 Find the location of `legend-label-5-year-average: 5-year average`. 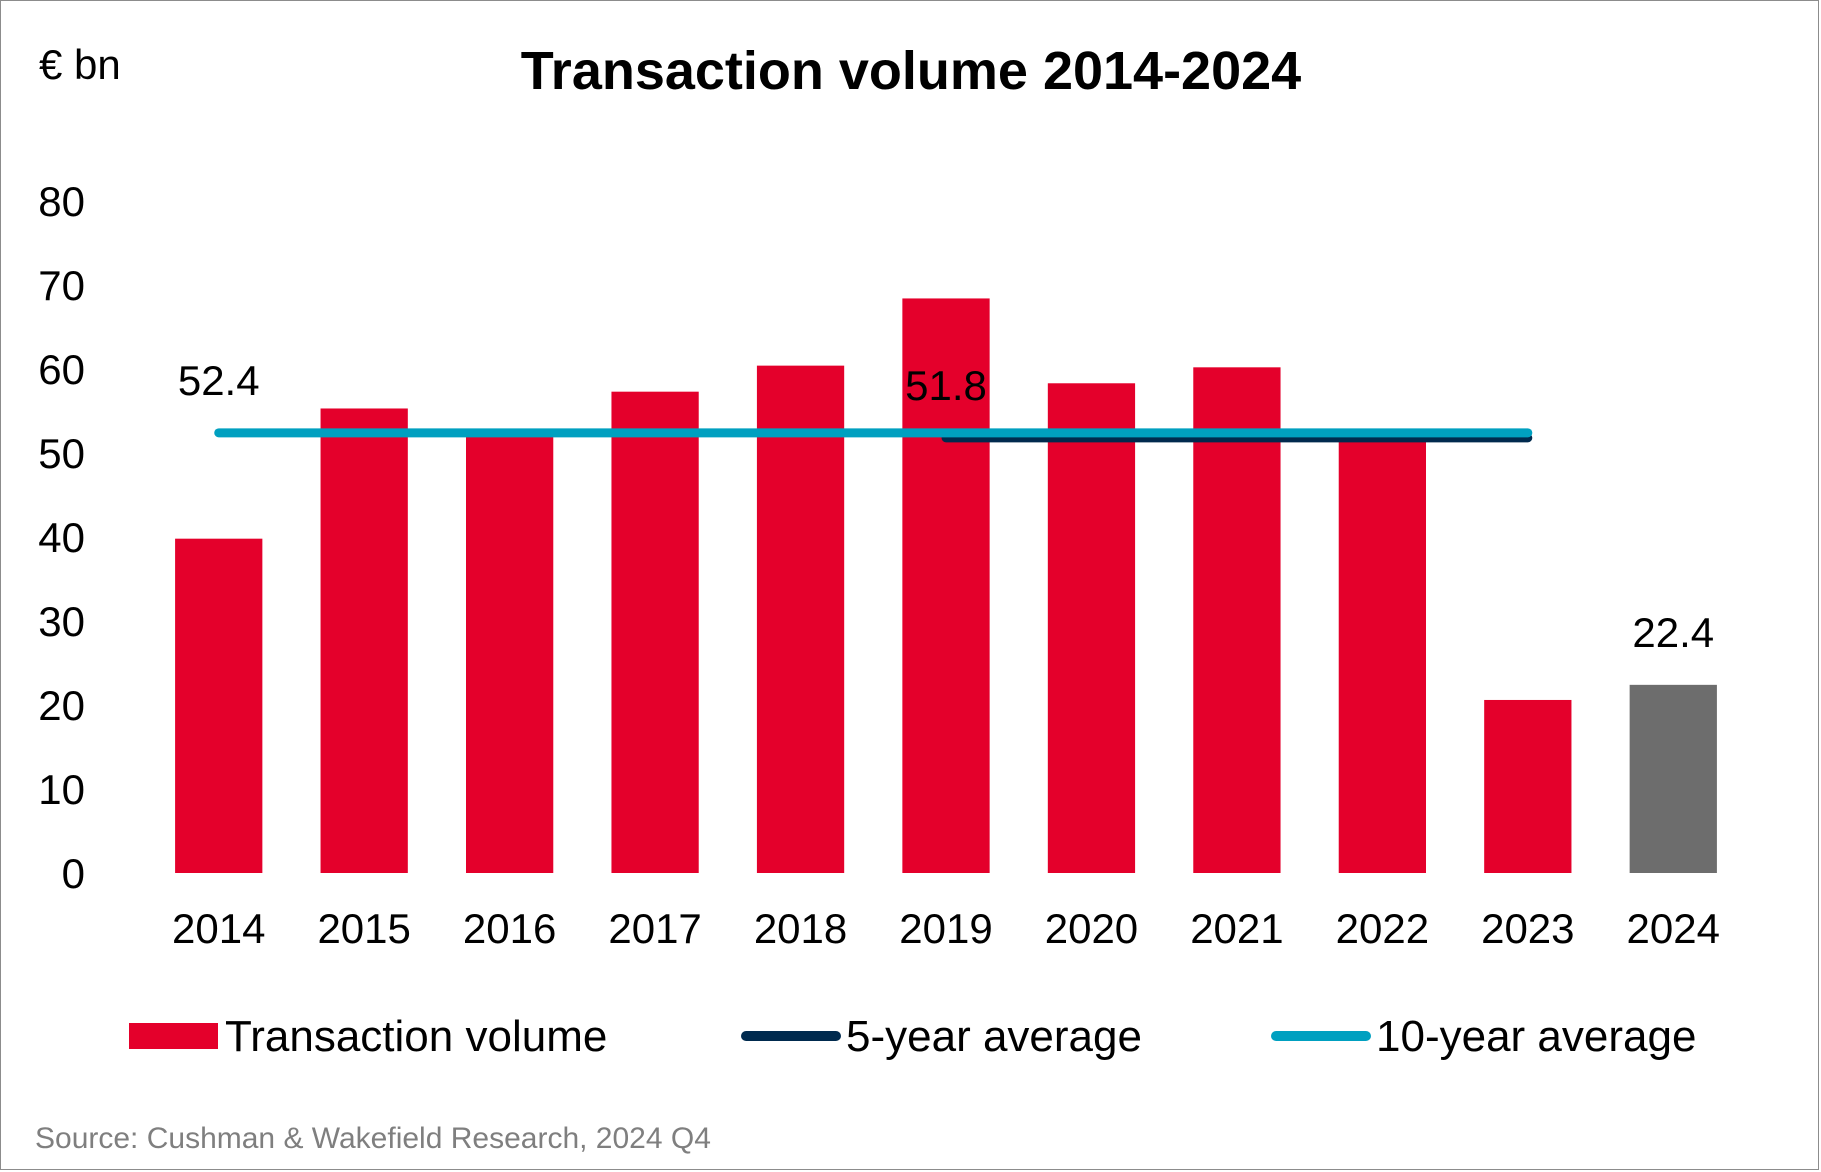

legend-label-5-year-average: 5-year average is located at coordinates (994, 1036).